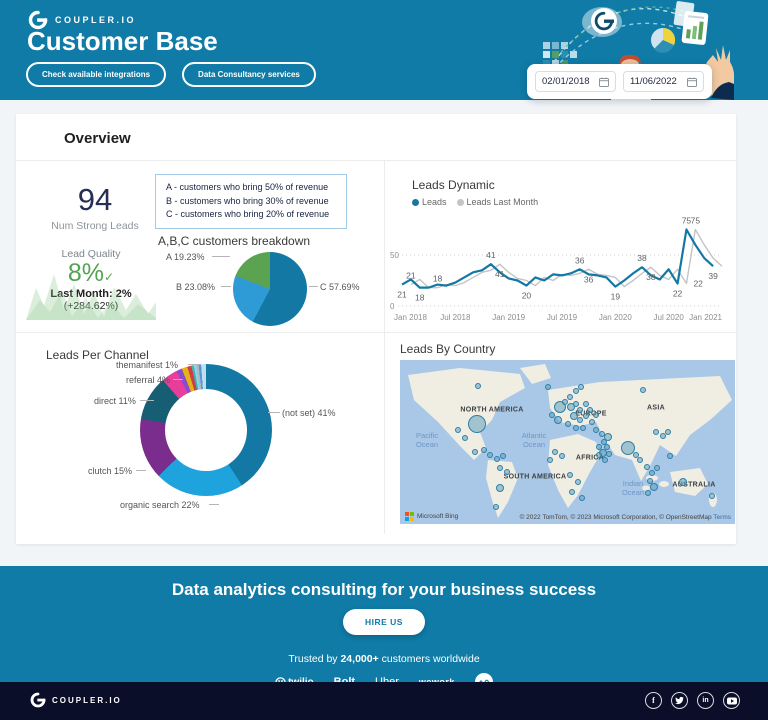 The height and width of the screenshot is (720, 768). I want to click on date-to-field, so click(663, 81).